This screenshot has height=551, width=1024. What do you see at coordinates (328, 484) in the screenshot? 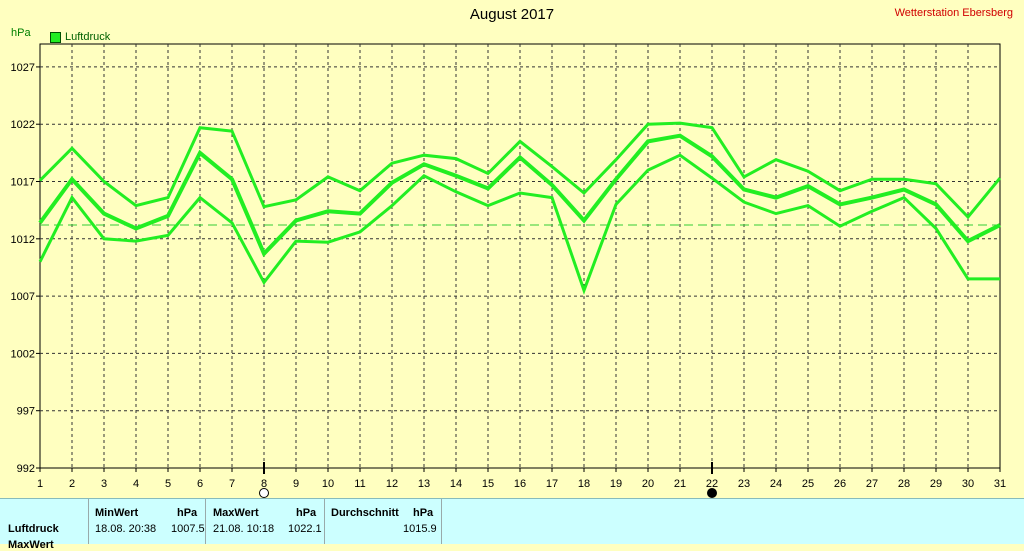
I see `x-tick-label: 10` at bounding box center [328, 484].